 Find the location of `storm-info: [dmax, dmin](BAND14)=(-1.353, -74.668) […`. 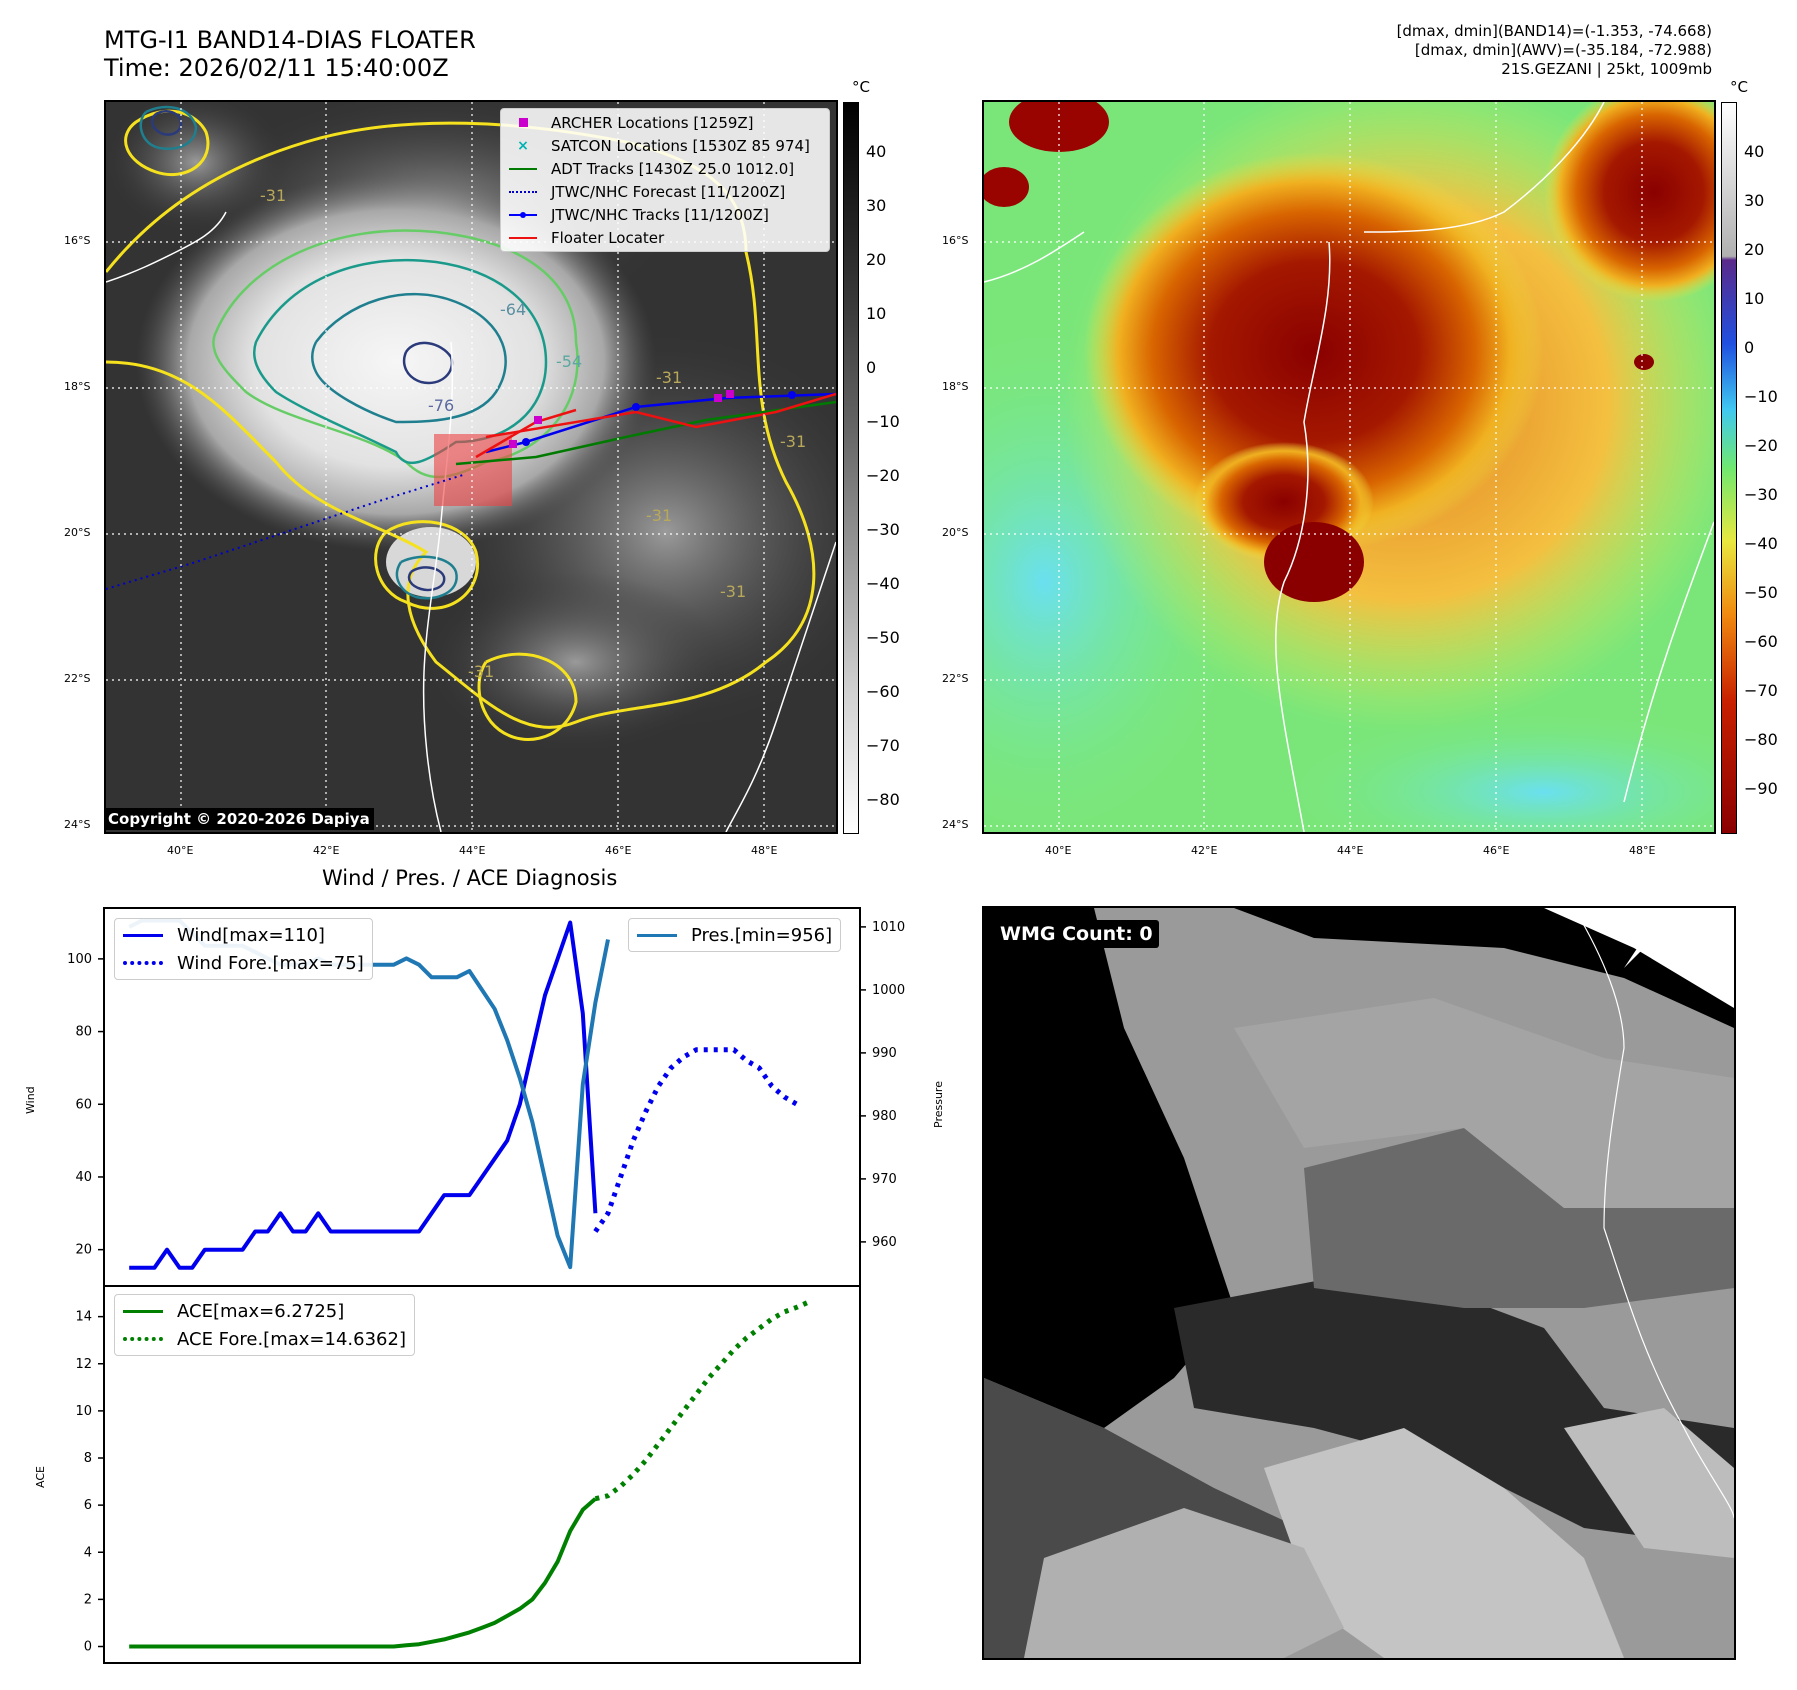

storm-info: [dmax, dmin](BAND14)=(-1.353, -74.668) [… is located at coordinates (1554, 50).